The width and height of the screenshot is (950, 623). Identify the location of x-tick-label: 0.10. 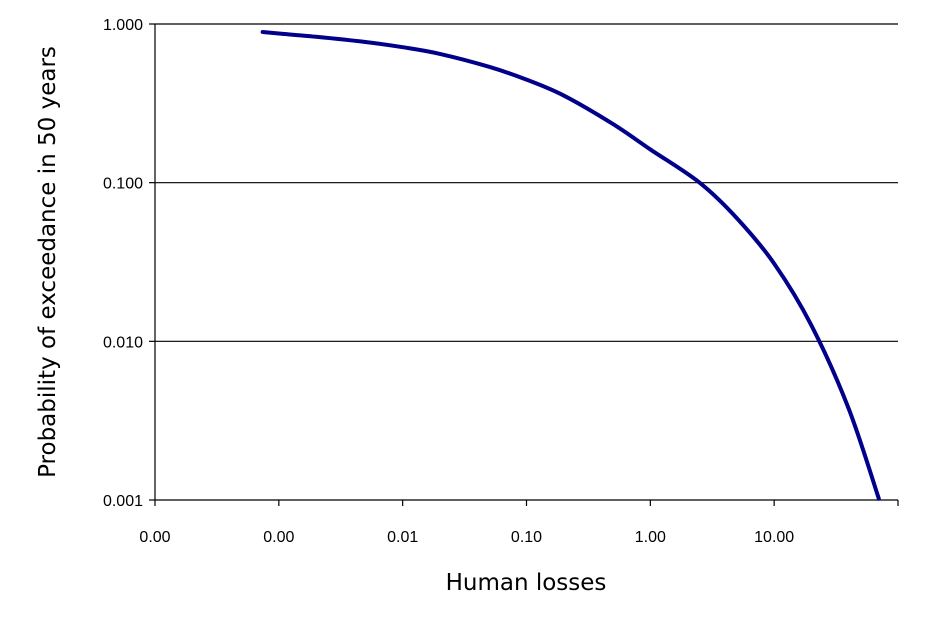
(526, 537).